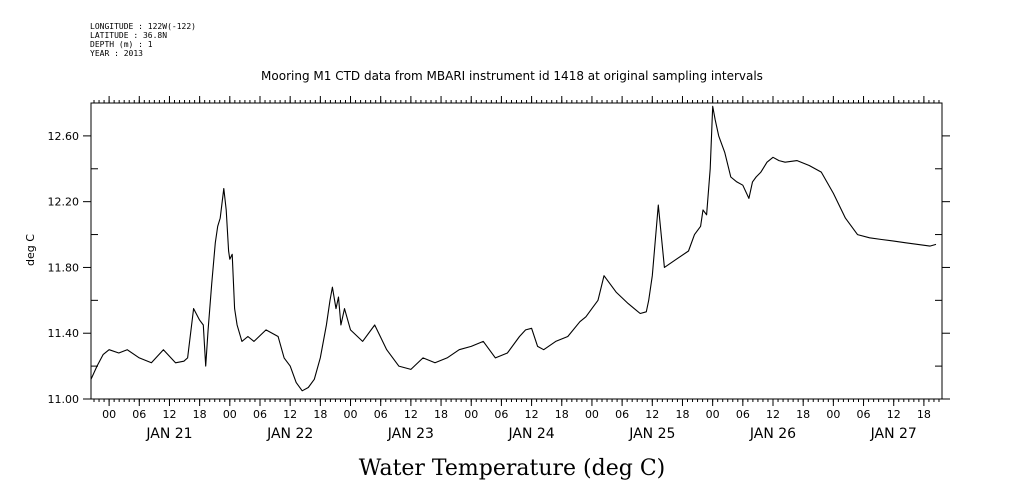  What do you see at coordinates (512, 468) in the screenshot?
I see `x-axis-label: Water Temperature (deg C)` at bounding box center [512, 468].